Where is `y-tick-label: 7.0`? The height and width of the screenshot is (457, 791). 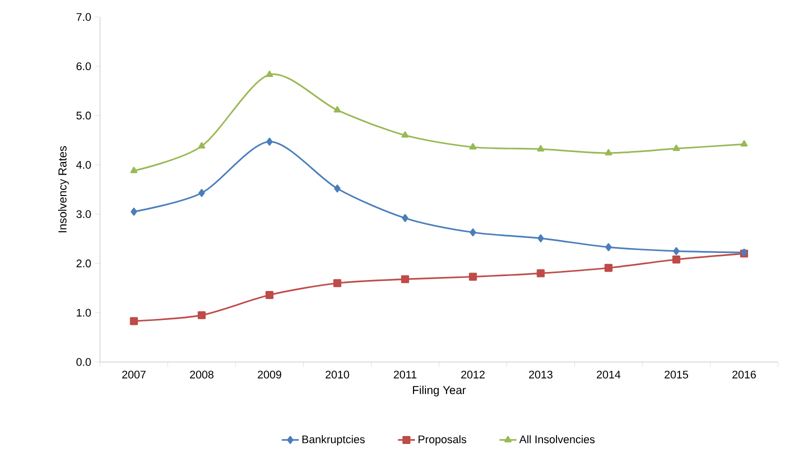
y-tick-label: 7.0 is located at coordinates (83, 17).